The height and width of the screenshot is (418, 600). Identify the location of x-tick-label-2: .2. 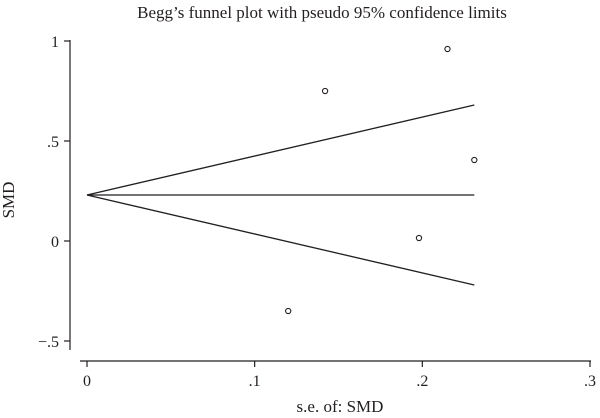
(422, 381).